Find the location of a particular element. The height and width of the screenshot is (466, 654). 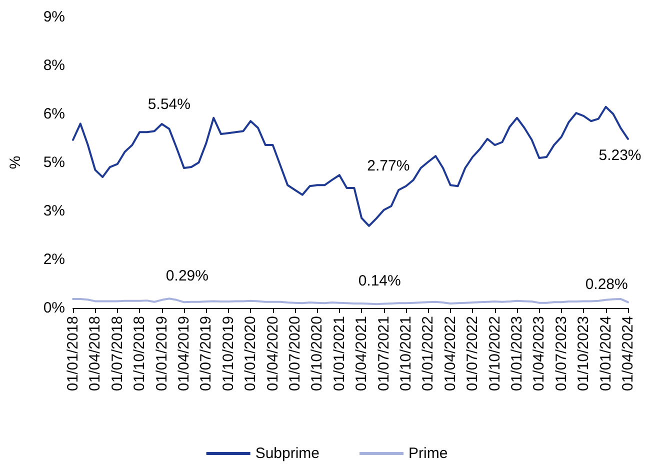

x-tick-label: 01/07/2018 is located at coordinates (117, 354).